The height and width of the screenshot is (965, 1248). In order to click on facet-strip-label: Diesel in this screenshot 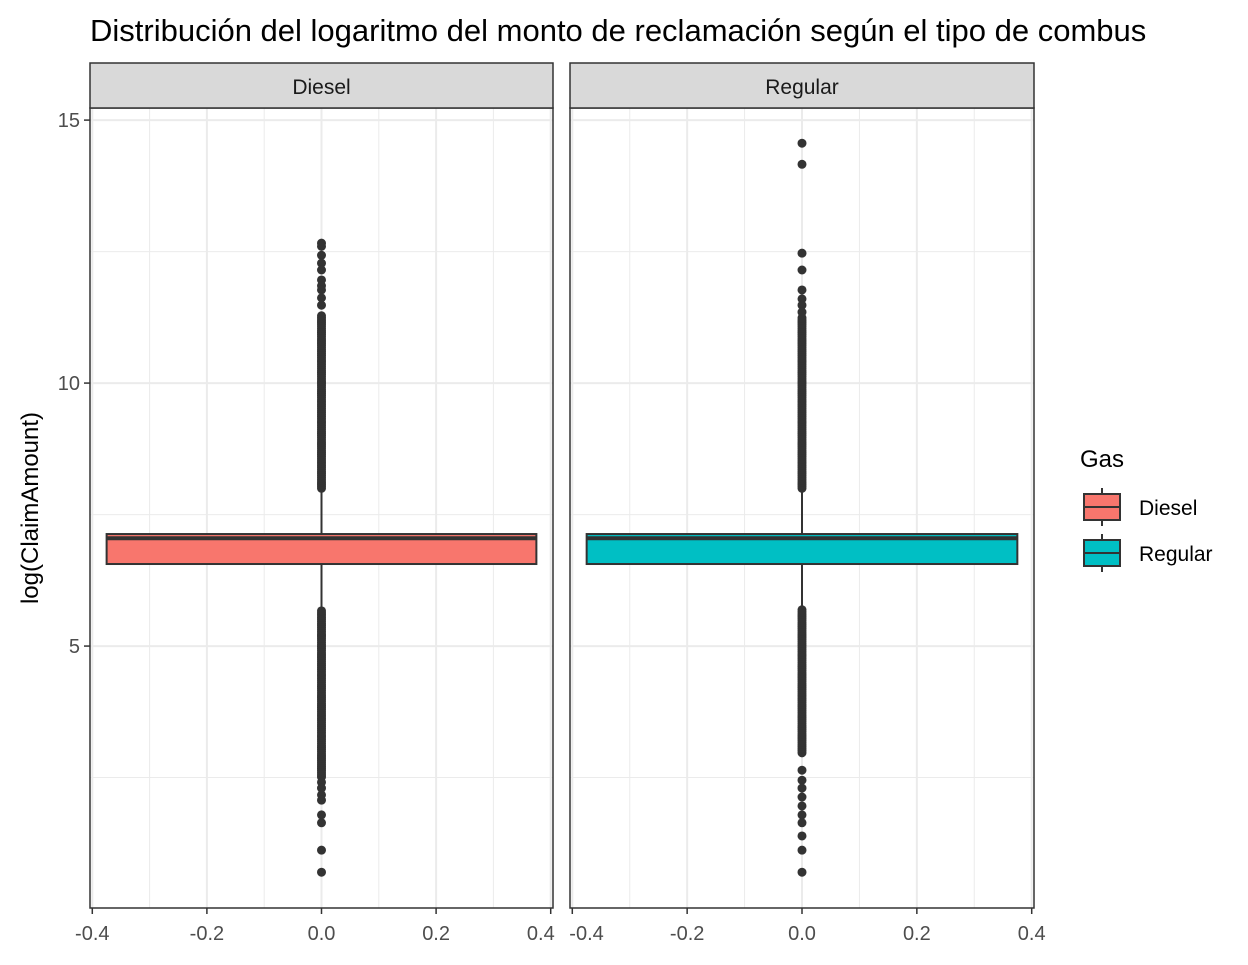, I will do `click(321, 87)`.